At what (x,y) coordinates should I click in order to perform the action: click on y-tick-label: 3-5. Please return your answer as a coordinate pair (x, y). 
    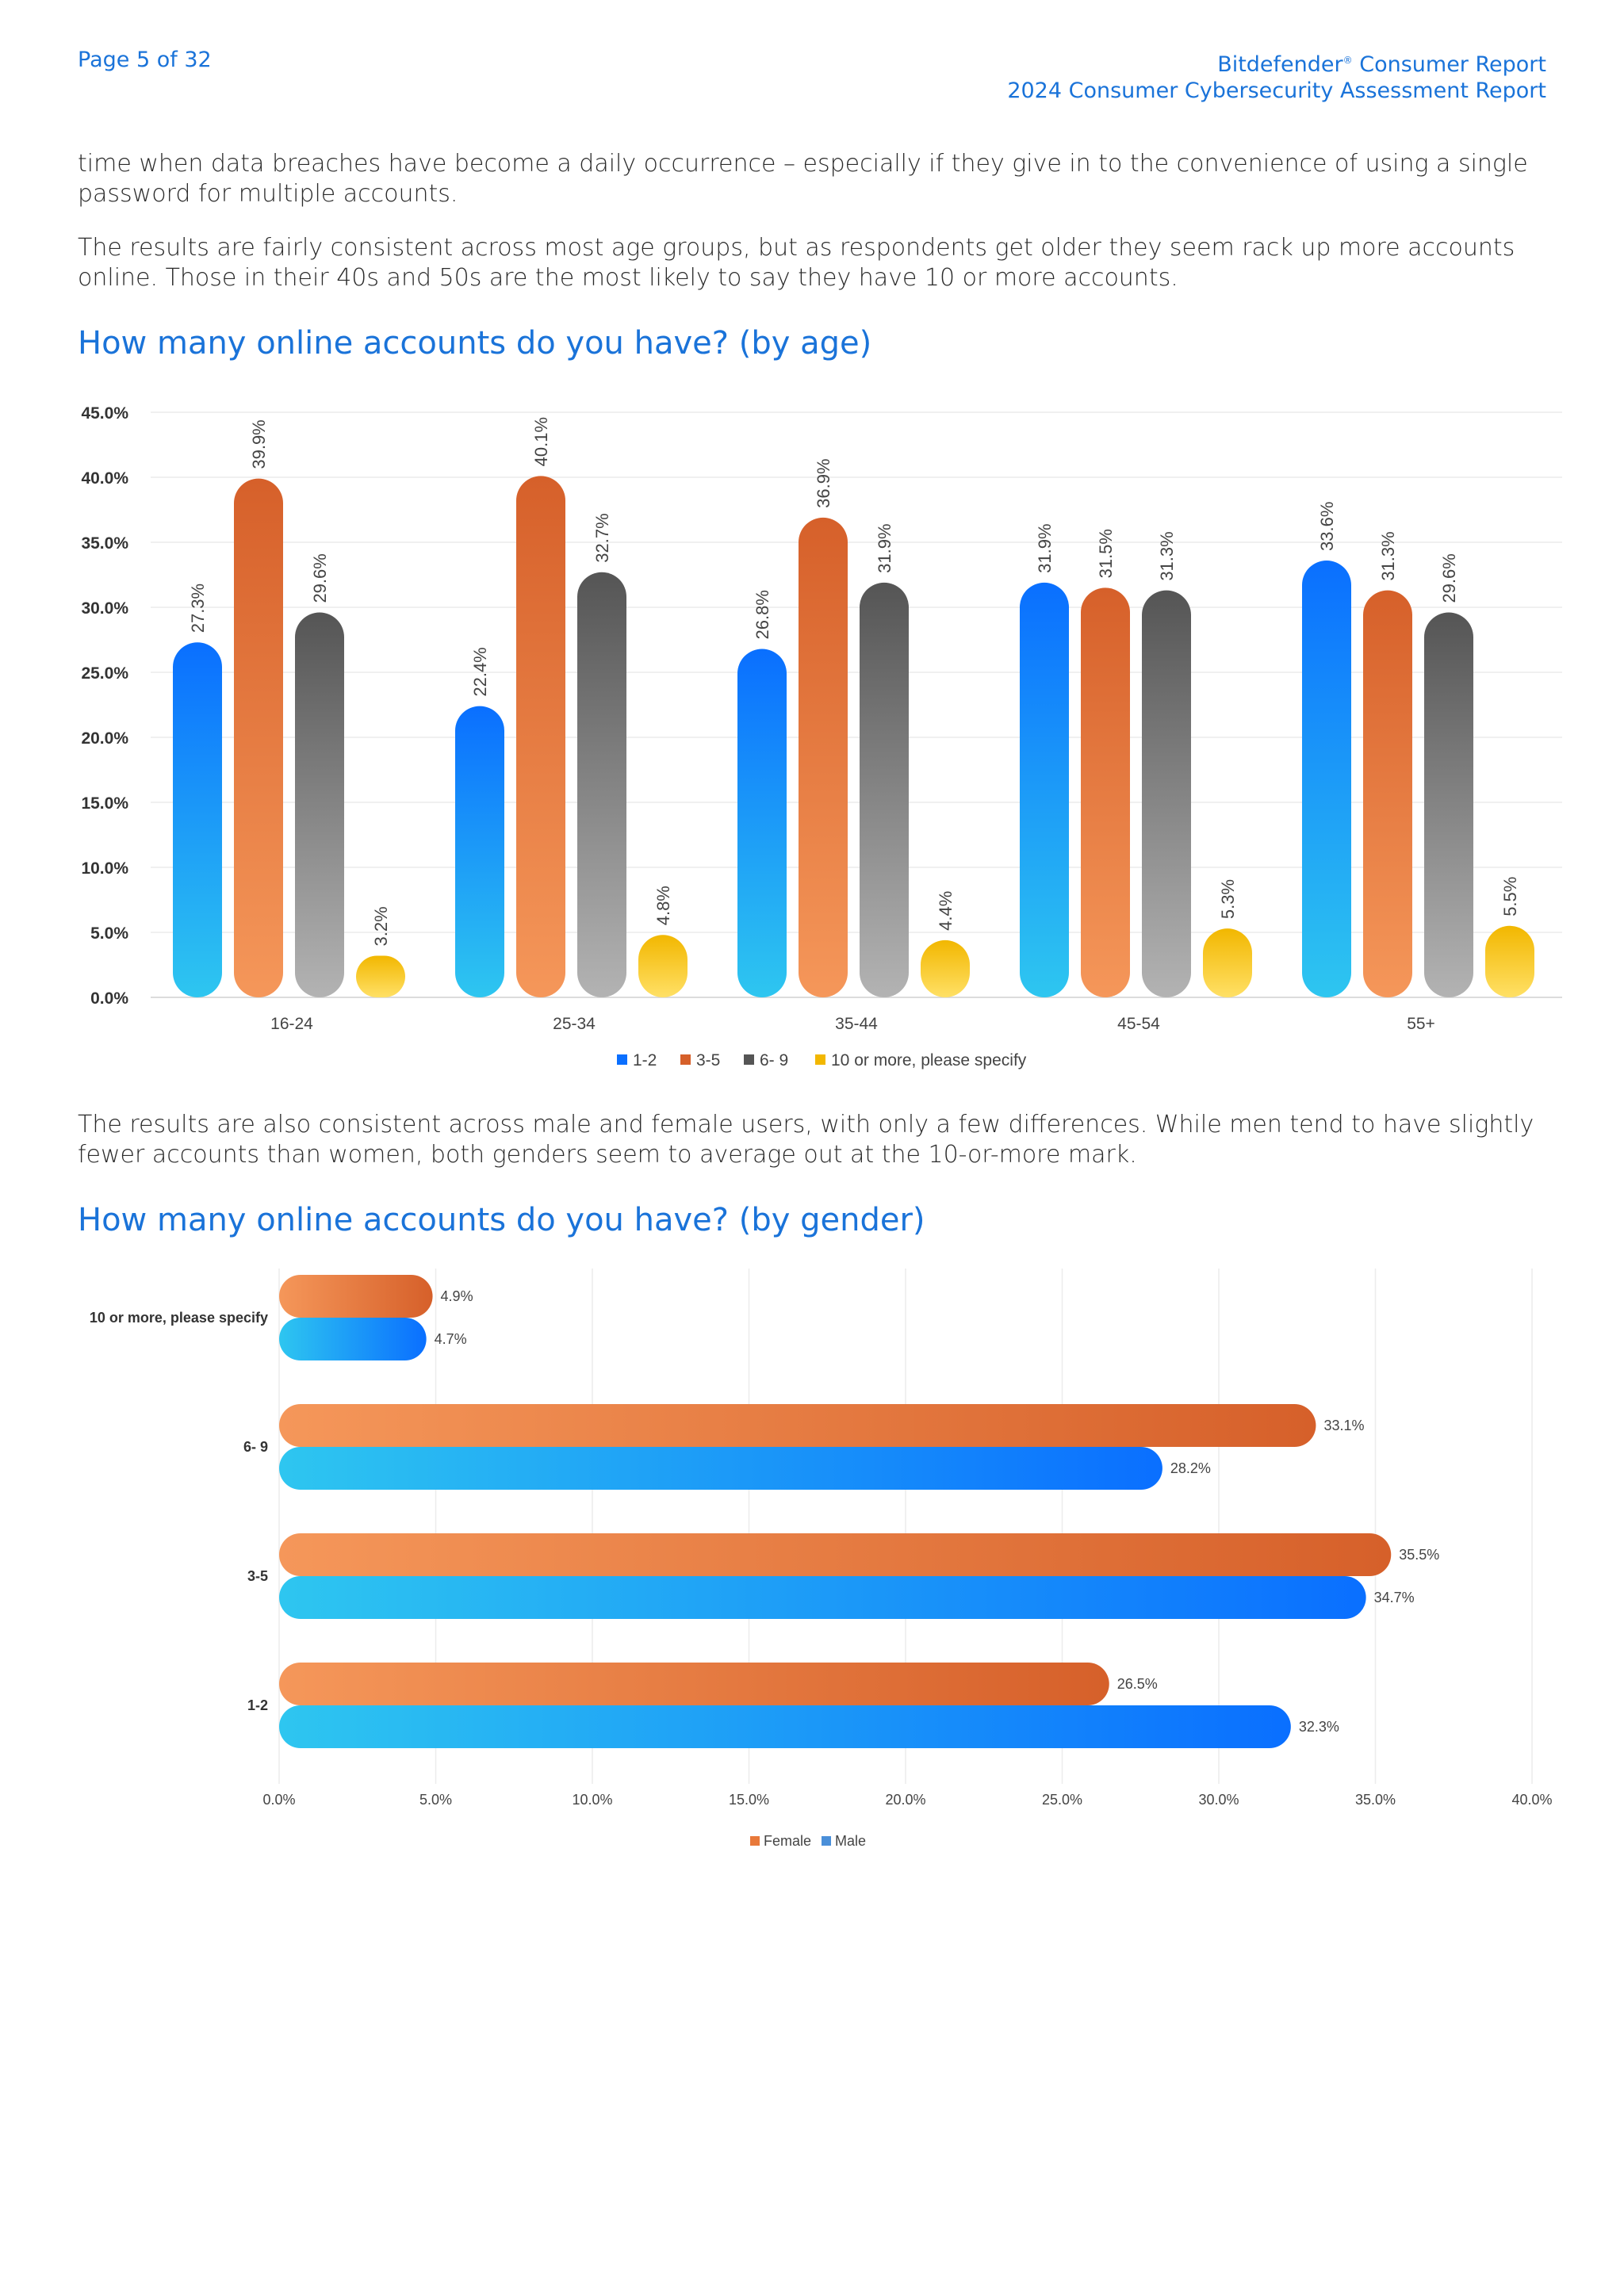
    Looking at the image, I should click on (257, 1576).